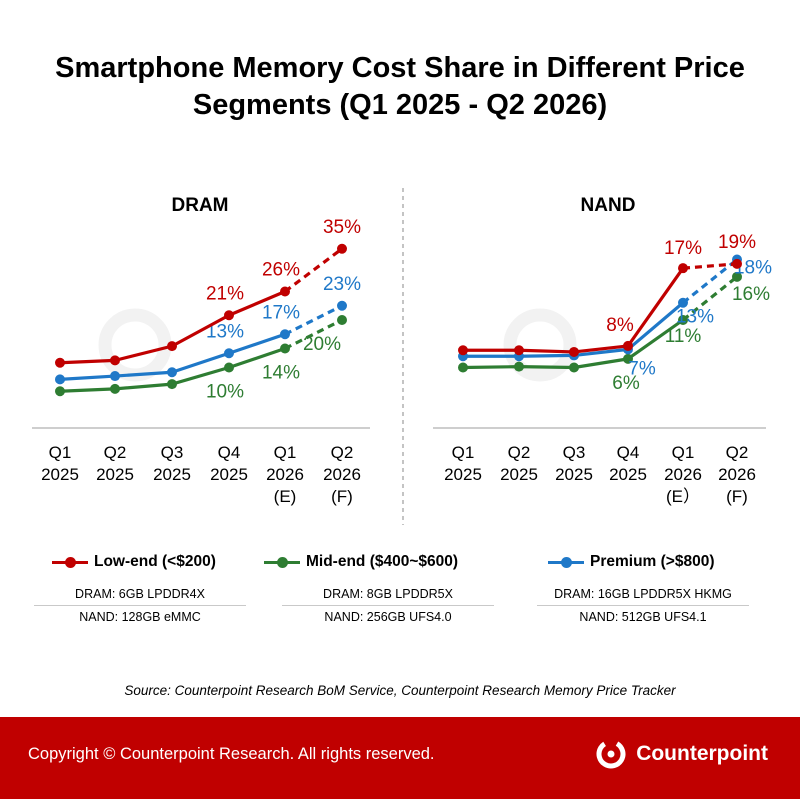  I want to click on data-label-mid_end: 14%, so click(281, 373).